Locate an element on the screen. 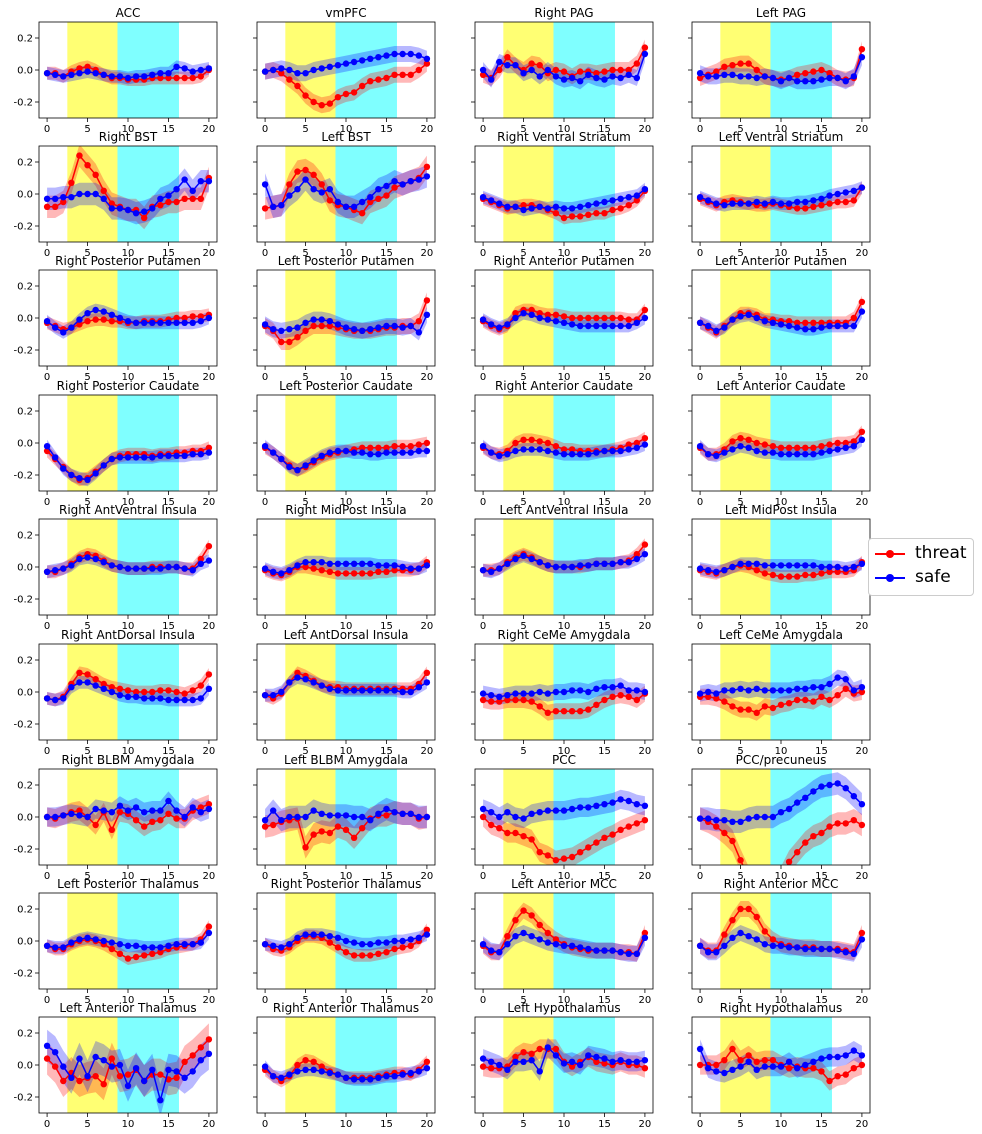 The height and width of the screenshot is (1134, 982). x-tick-label: 0 is located at coordinates (700, 1124).